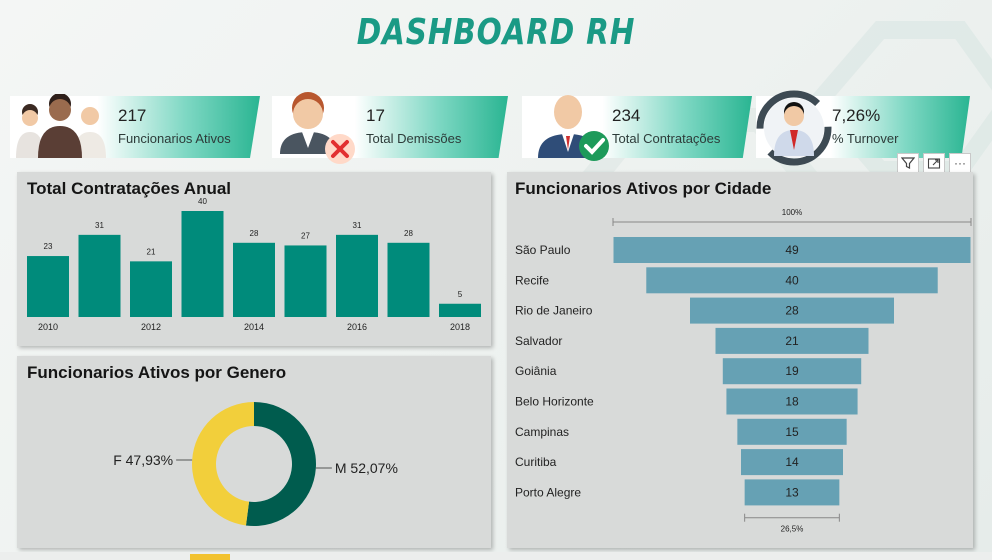  Describe the element at coordinates (792, 529) in the screenshot. I see `funnel-bottom-label: 26,5%` at that location.